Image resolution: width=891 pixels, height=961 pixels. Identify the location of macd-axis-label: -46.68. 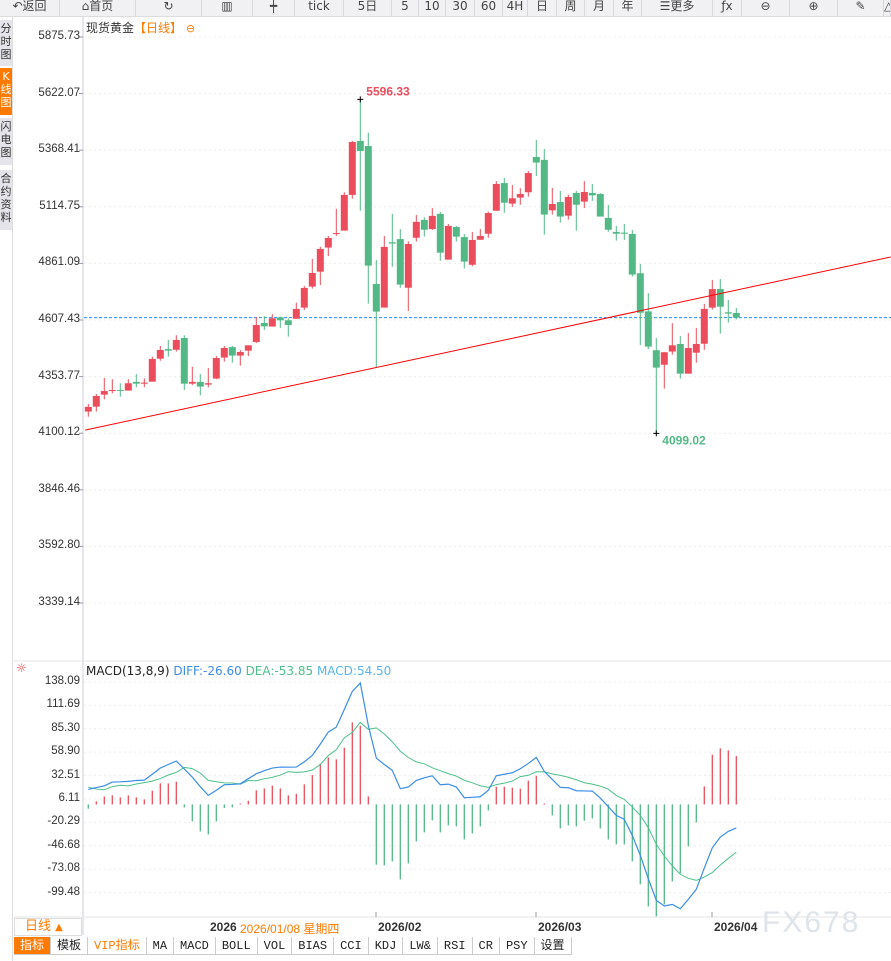
(63, 844).